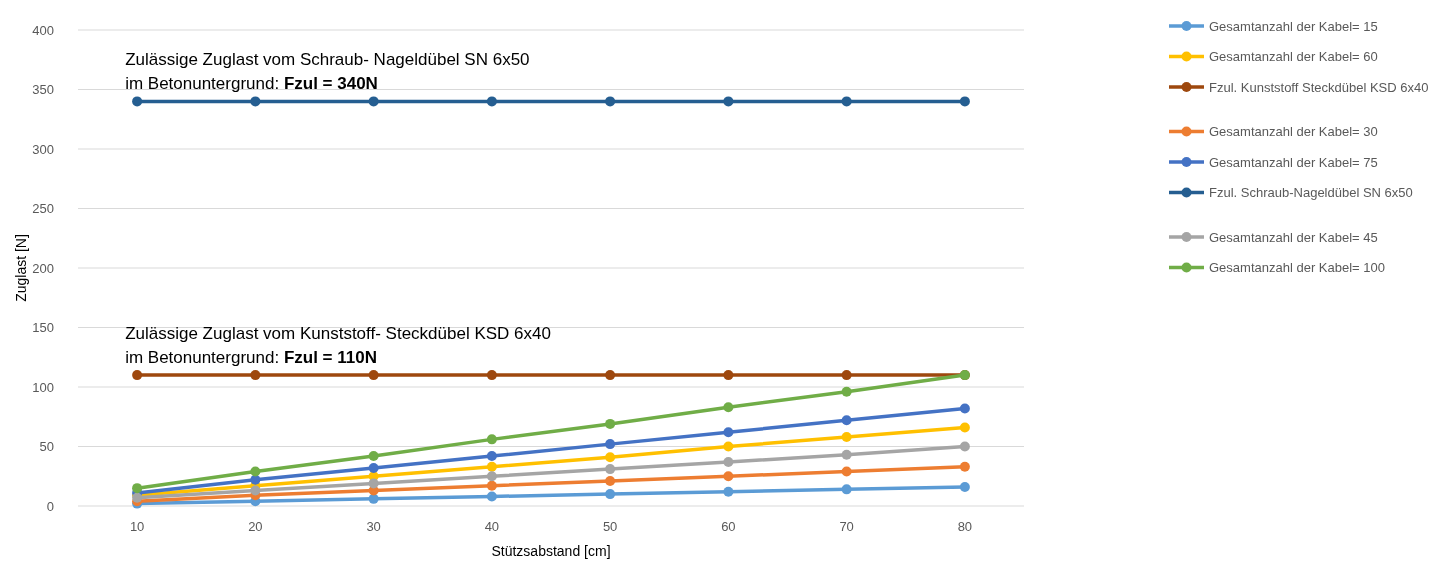 This screenshot has width=1452, height=569. I want to click on x-tick-label: 80, so click(965, 526).